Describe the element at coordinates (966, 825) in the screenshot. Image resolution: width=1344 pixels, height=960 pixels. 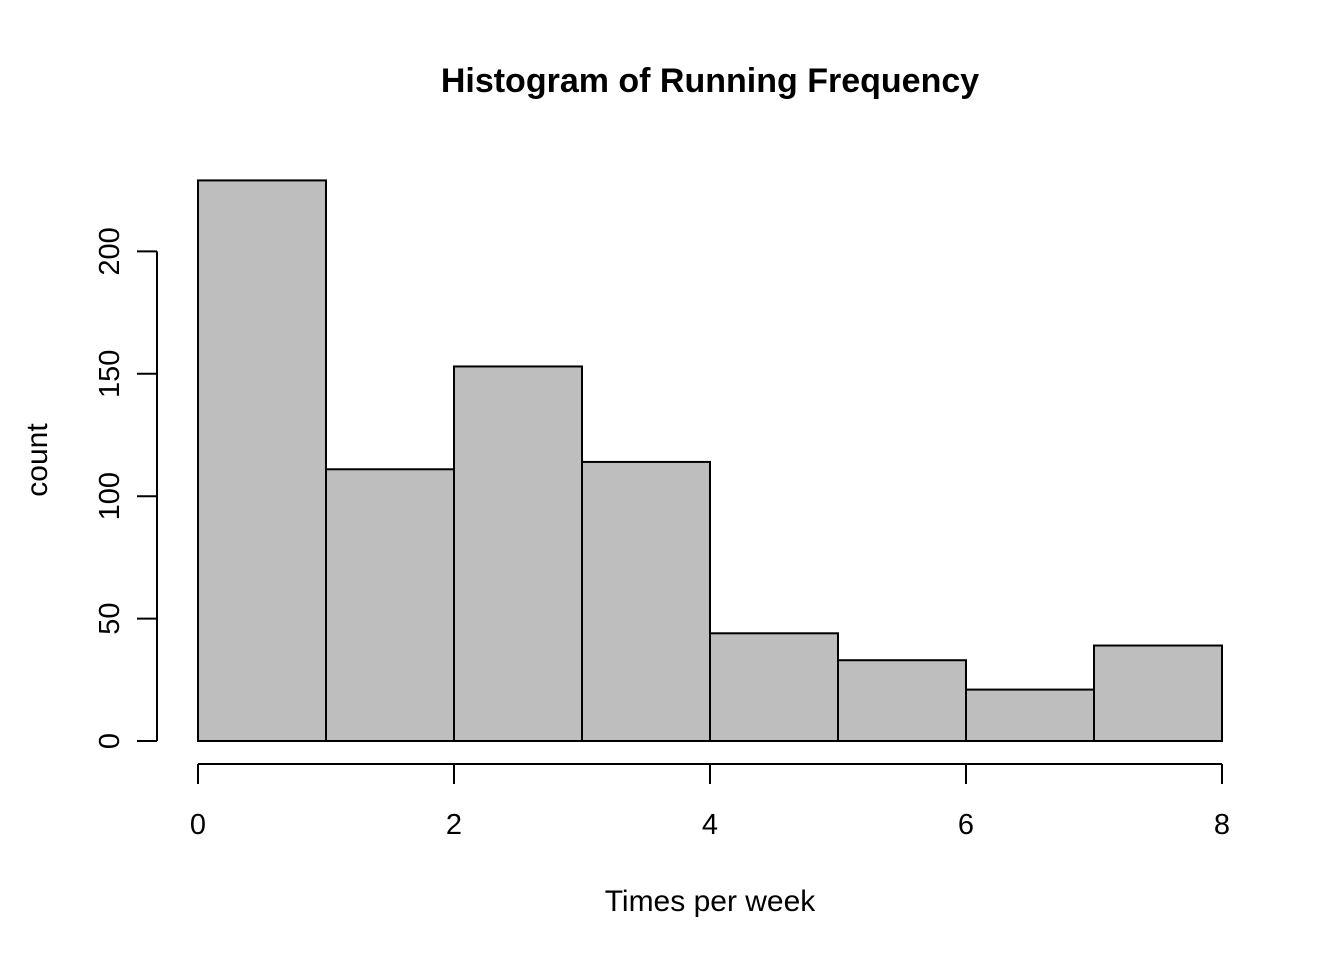
I see `x-tick-label: 6` at that location.